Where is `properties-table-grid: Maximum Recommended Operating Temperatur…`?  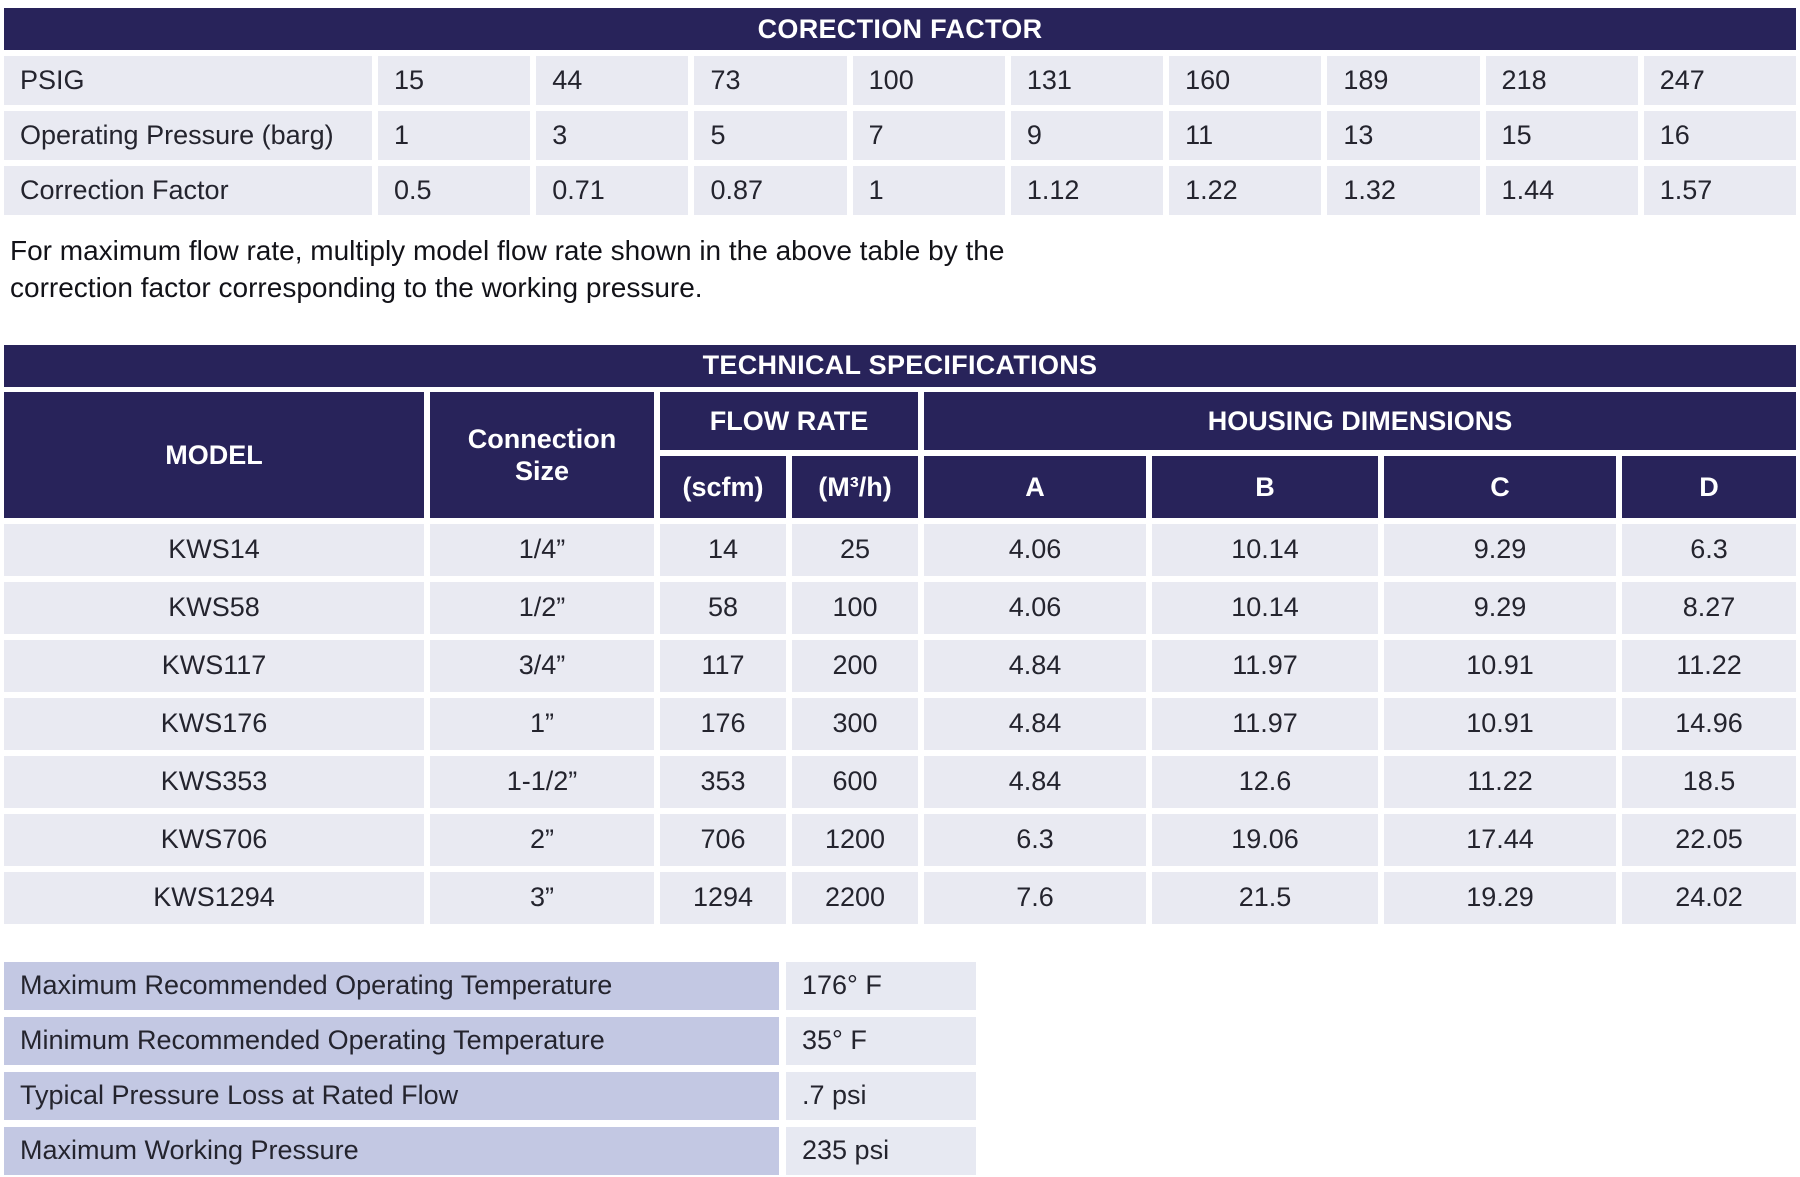 properties-table-grid: Maximum Recommended Operating Temperatur… is located at coordinates (490, 1068).